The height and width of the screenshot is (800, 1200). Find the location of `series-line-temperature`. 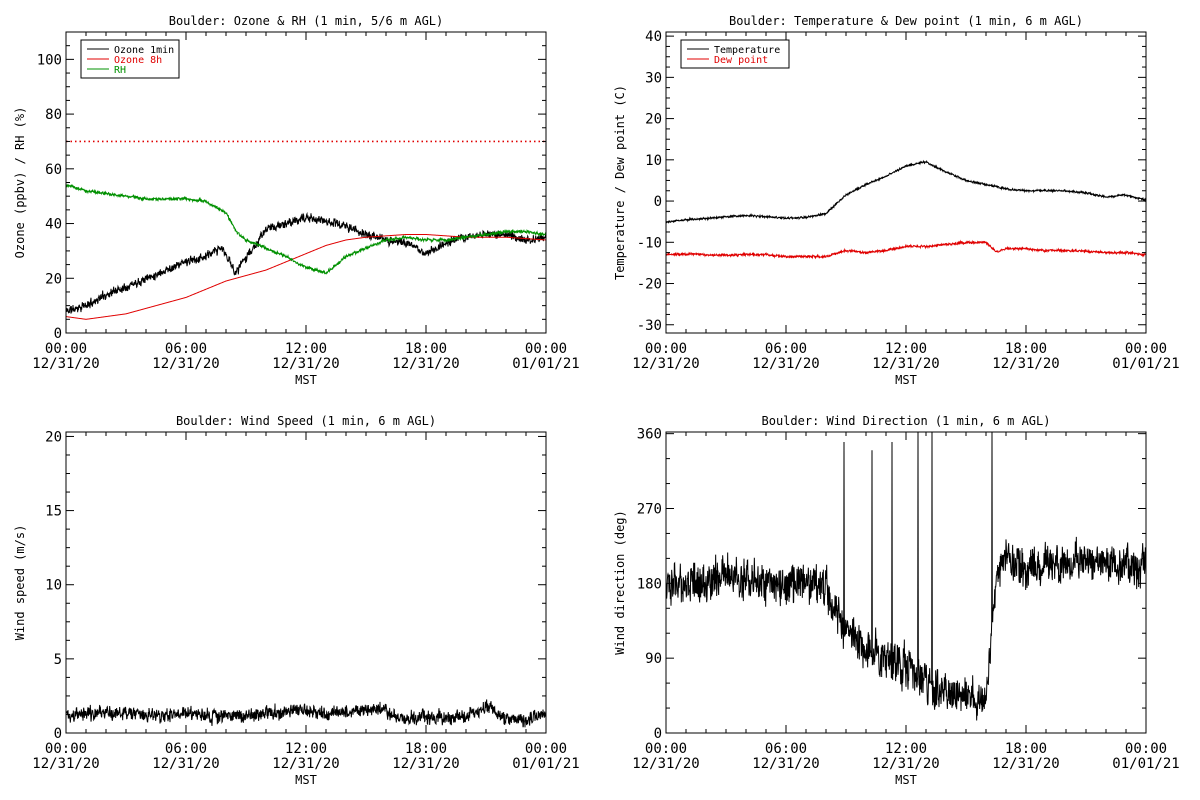

series-line-temperature is located at coordinates (906, 191).